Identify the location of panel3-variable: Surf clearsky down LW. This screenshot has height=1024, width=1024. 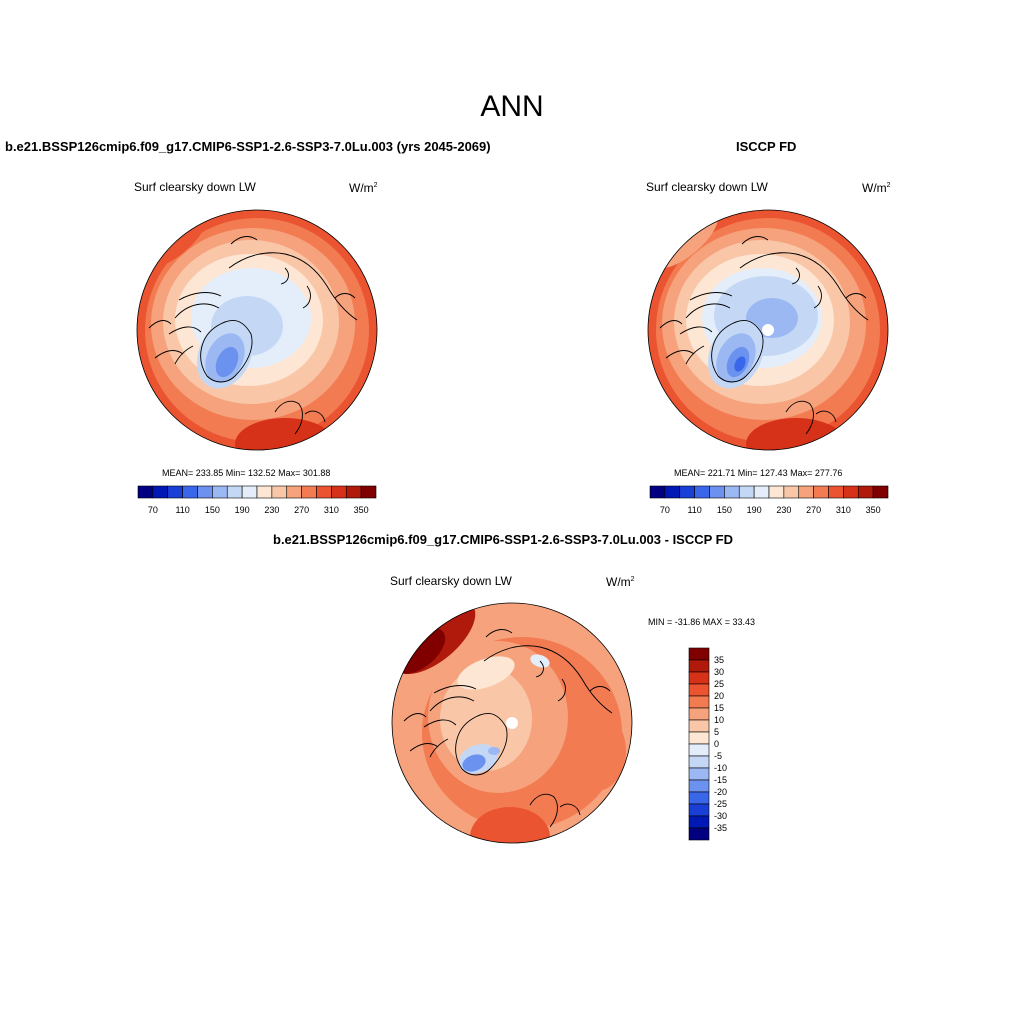
(451, 581).